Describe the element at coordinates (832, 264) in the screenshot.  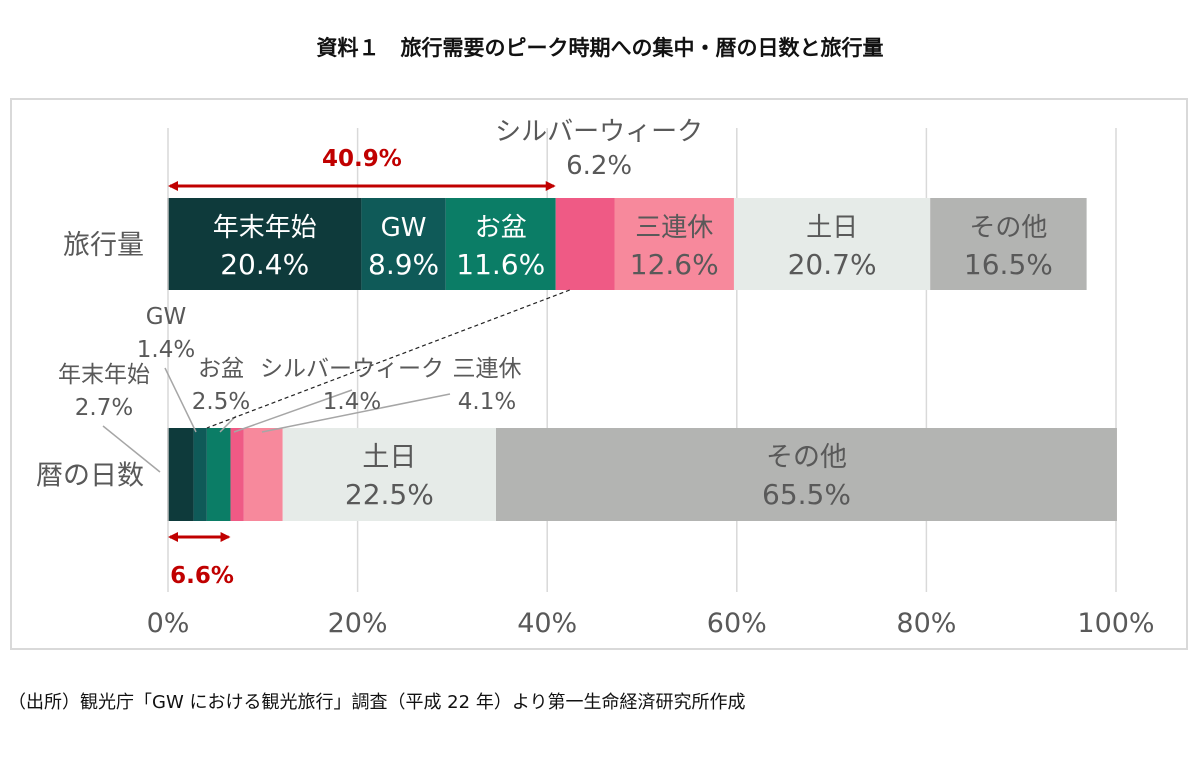
I see `data-label: 20.7%` at that location.